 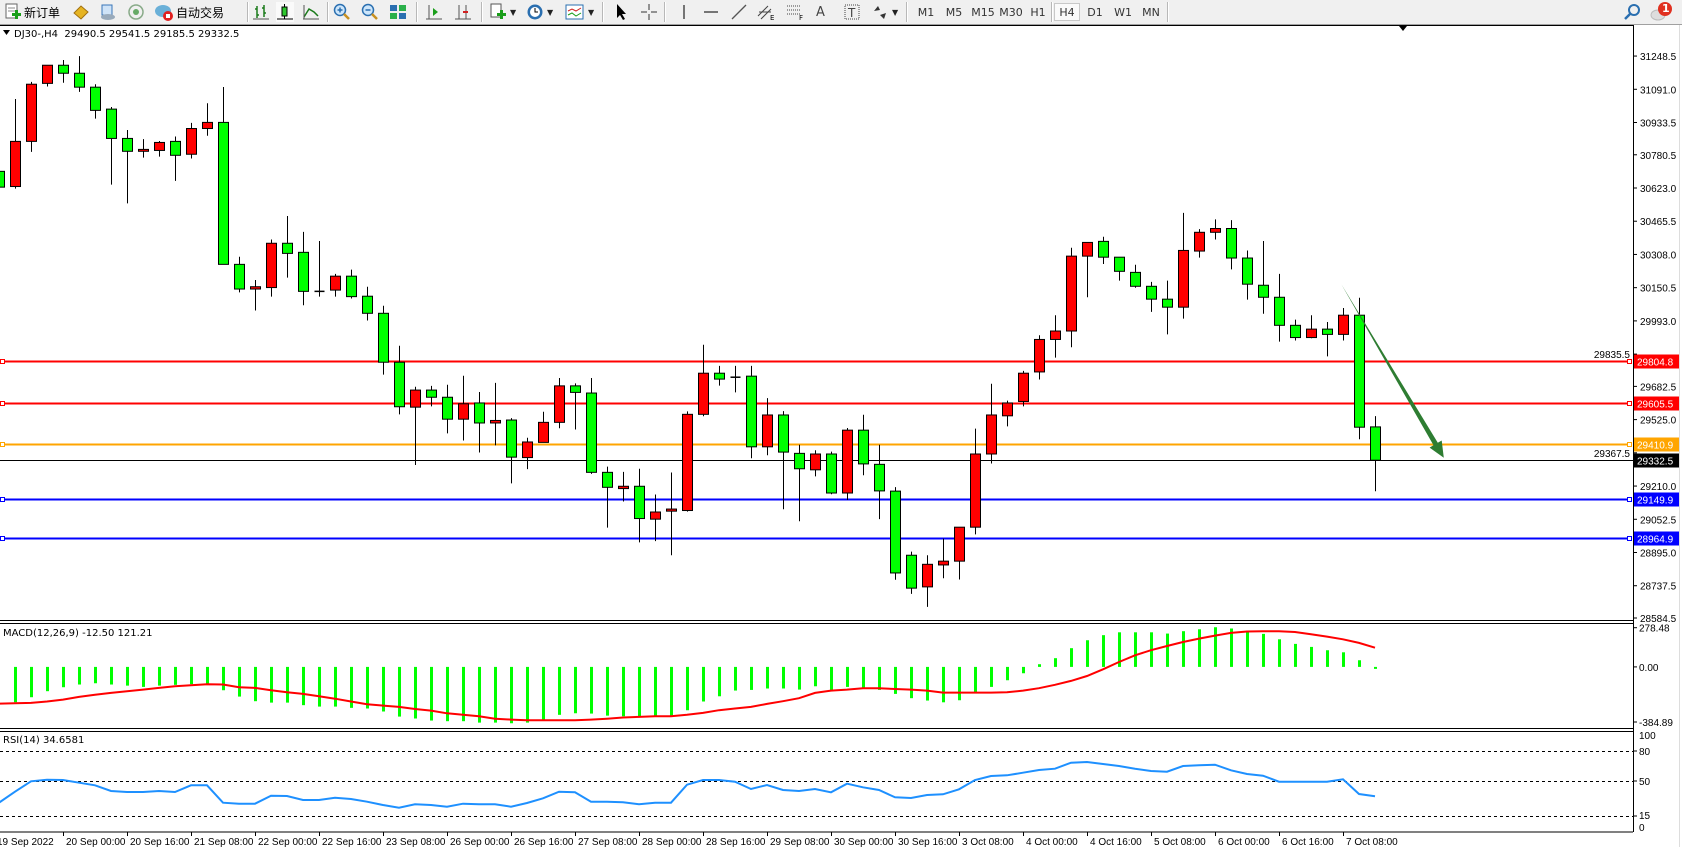 I want to click on candlestick-chart-button, so click(x=285, y=12).